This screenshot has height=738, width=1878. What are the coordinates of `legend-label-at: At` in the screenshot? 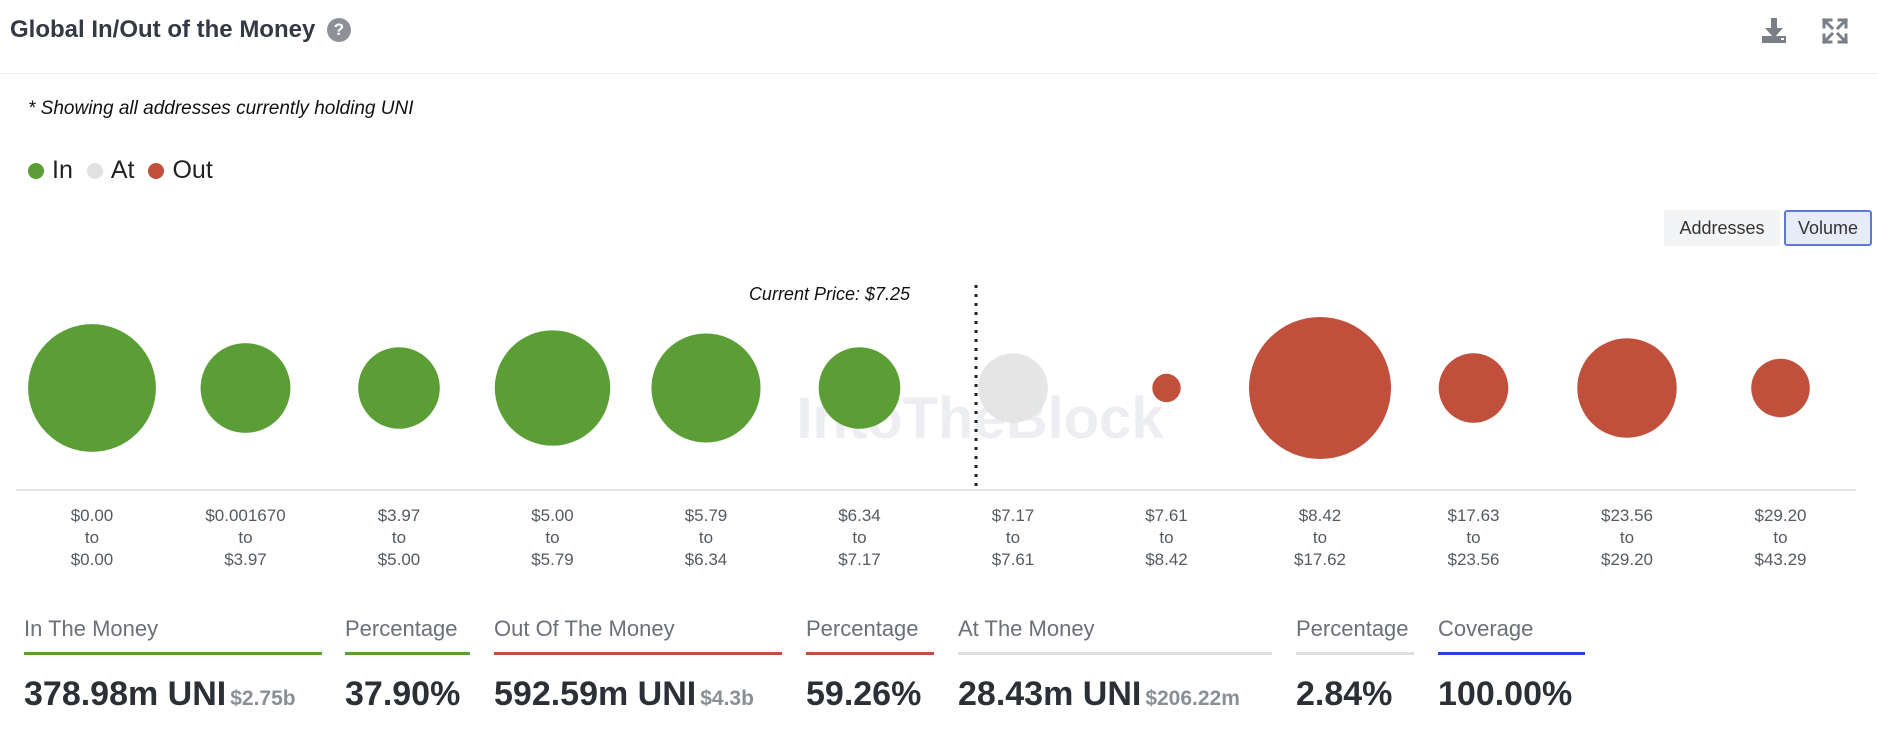 It's located at (122, 170).